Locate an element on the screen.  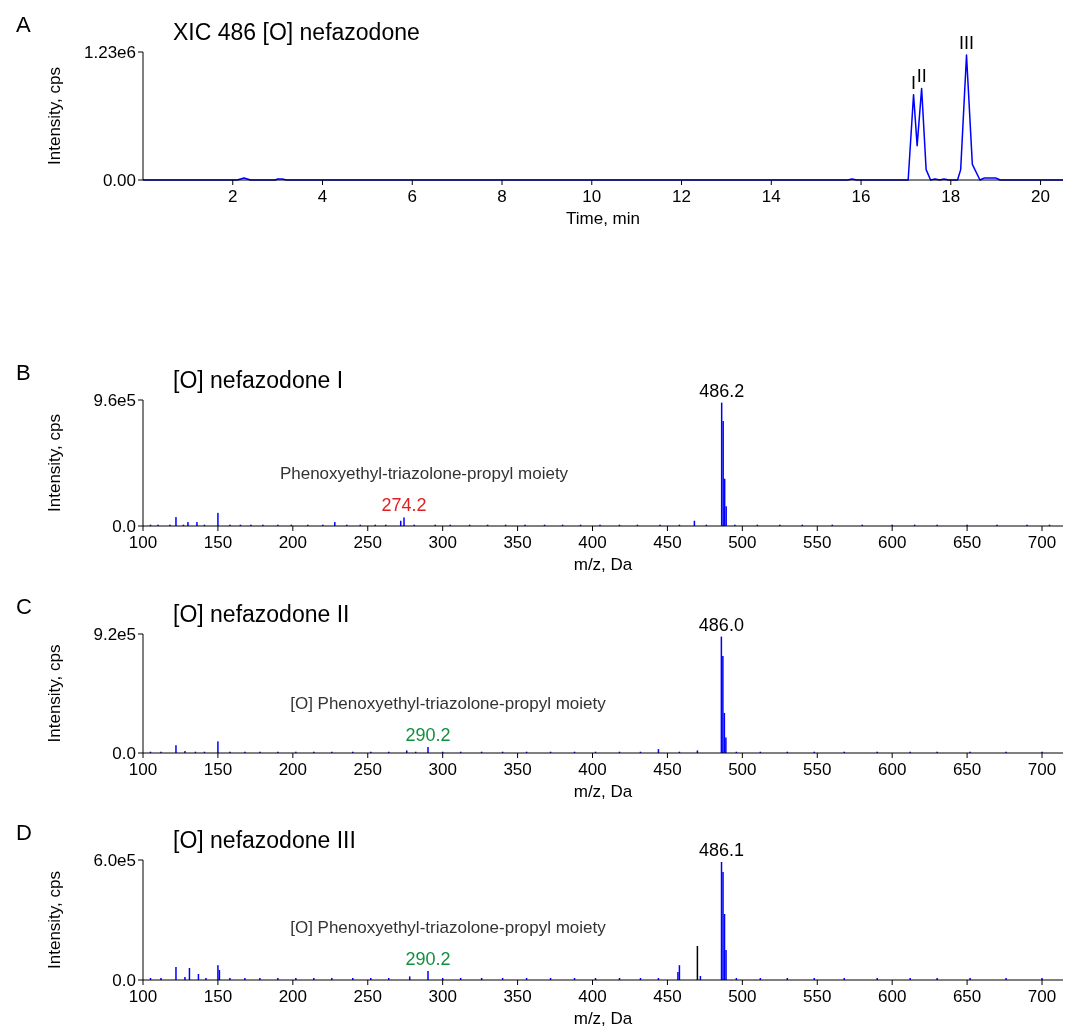
annotation: I is located at coordinates (914, 82).